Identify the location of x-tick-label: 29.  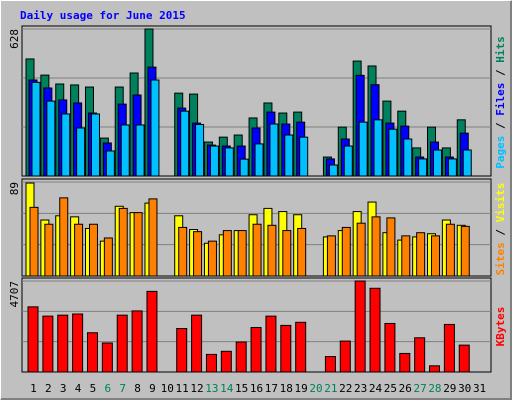
(449, 388).